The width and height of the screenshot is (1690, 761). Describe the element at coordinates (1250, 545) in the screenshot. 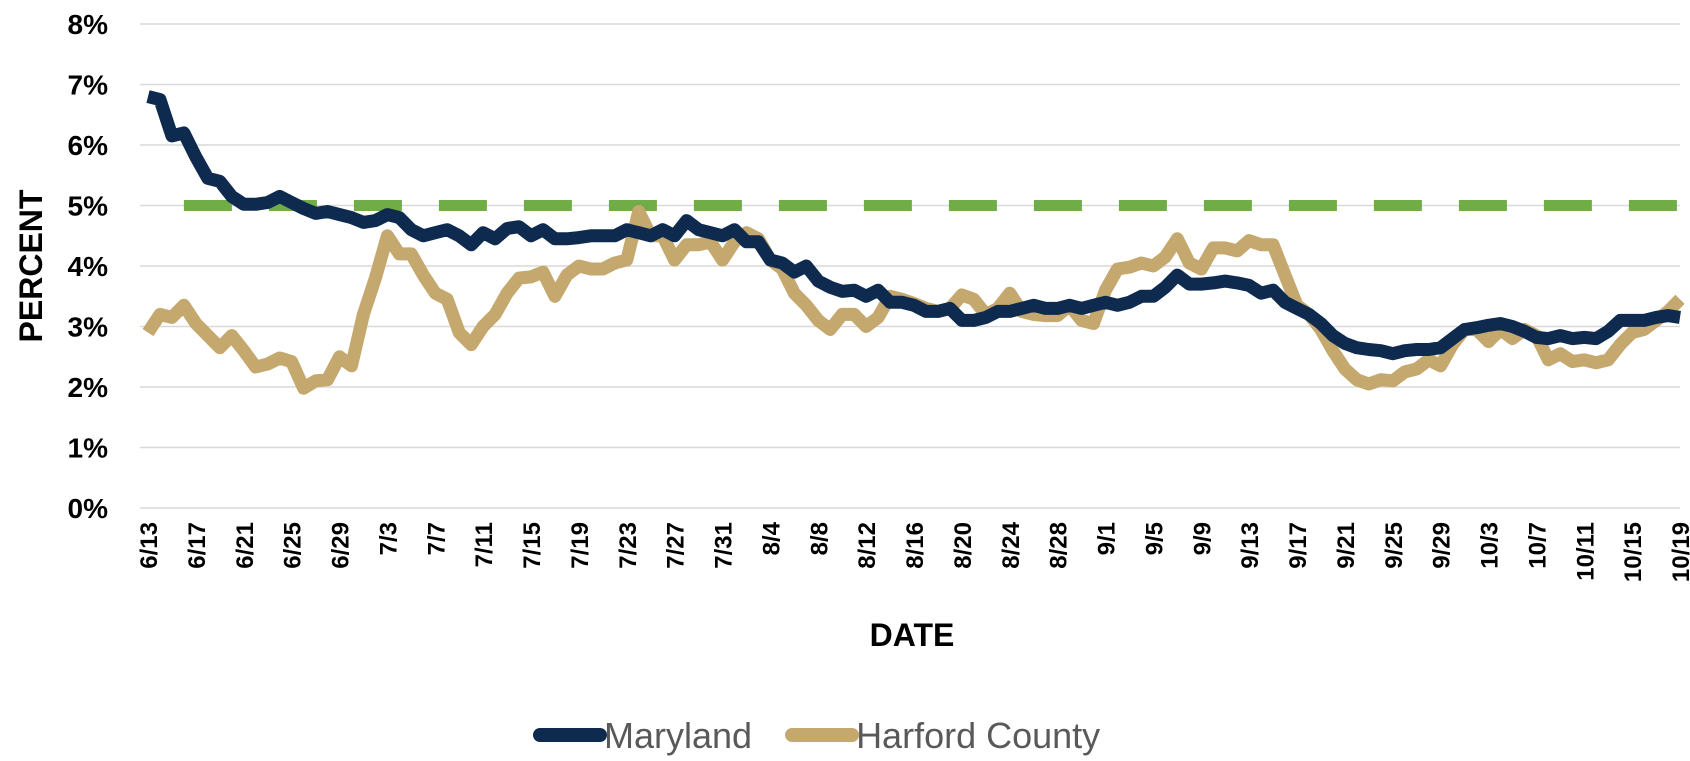

I see `x-tick-label: 9/13` at that location.